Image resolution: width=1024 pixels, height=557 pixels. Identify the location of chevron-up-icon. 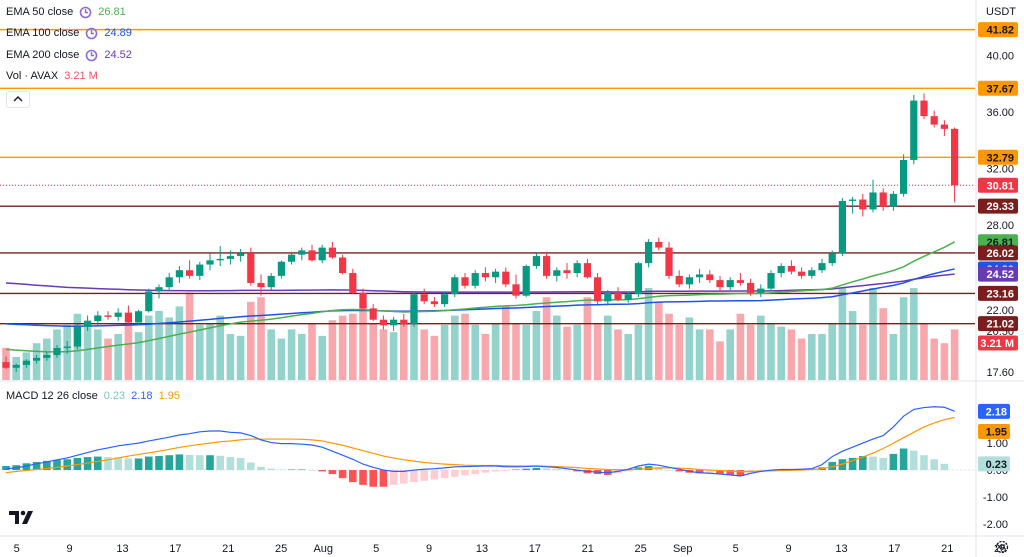
(18, 99).